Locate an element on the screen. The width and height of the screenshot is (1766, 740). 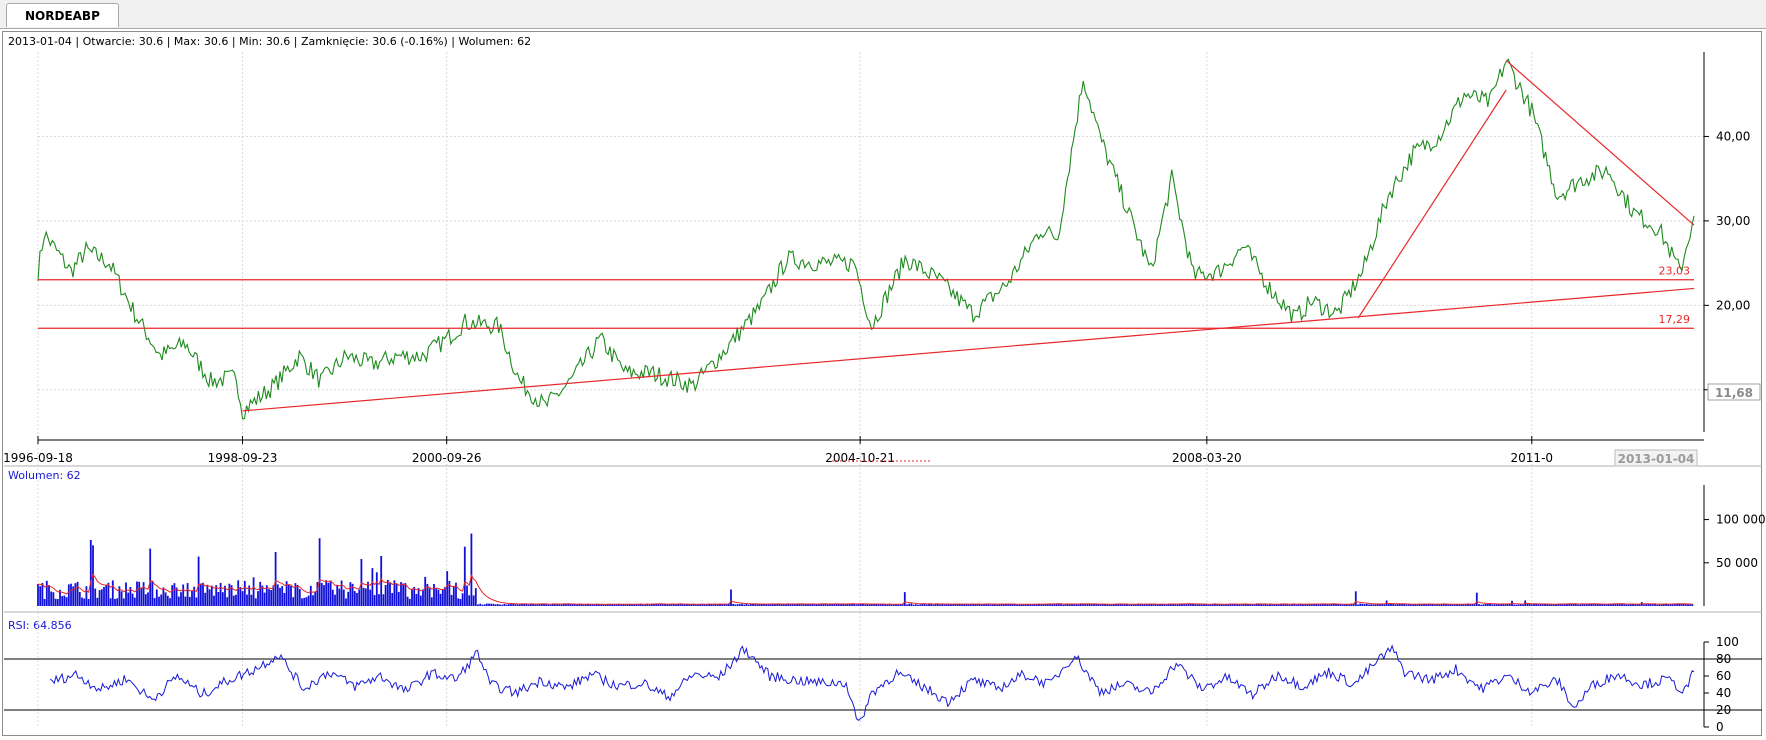
volume-pane-label: Wolumen: 62 is located at coordinates (44, 475).